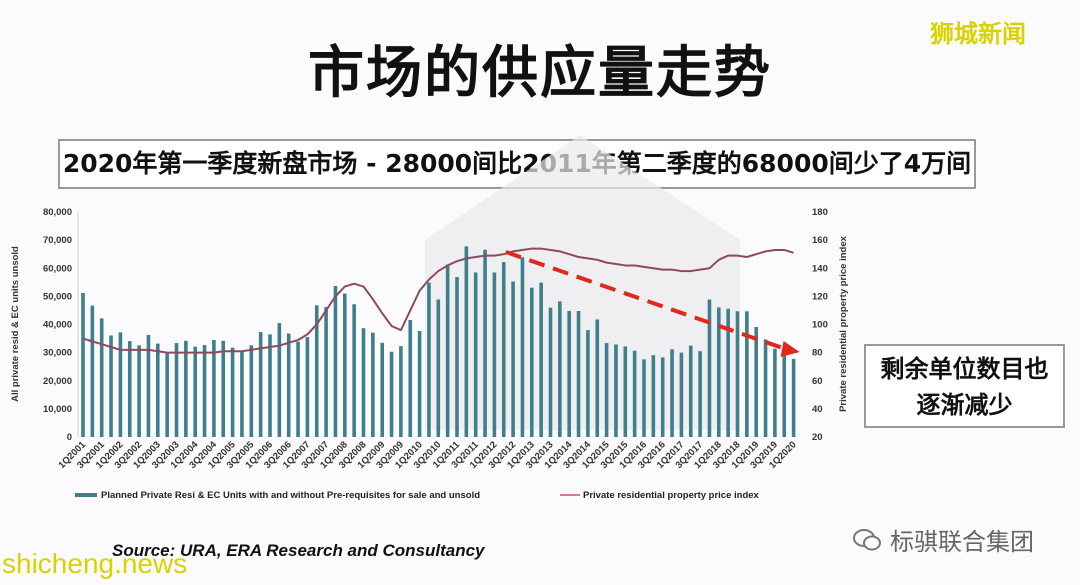  Describe the element at coordinates (15, 324) in the screenshot. I see `left-axis-label: All private resid & EC units unsold` at that location.